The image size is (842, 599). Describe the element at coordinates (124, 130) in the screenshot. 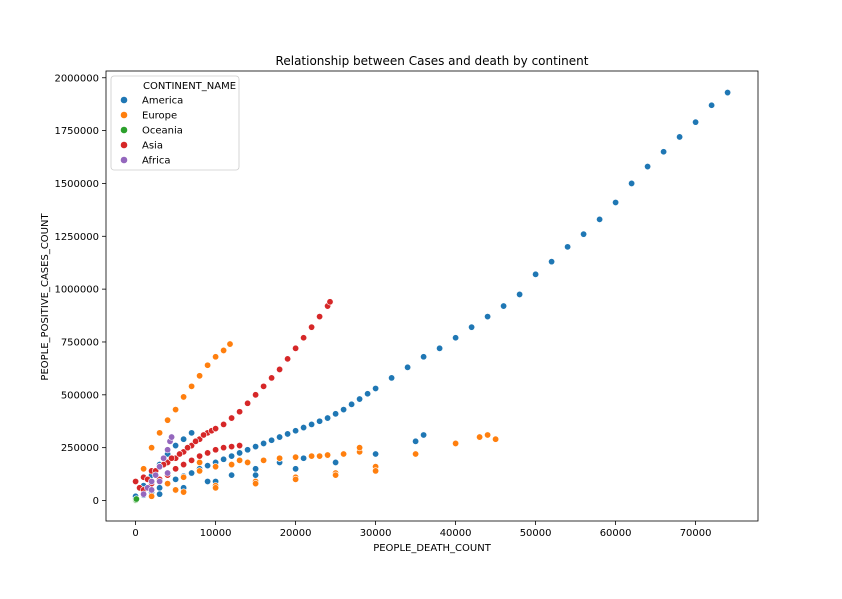

I see `legend-marker-oceania` at that location.